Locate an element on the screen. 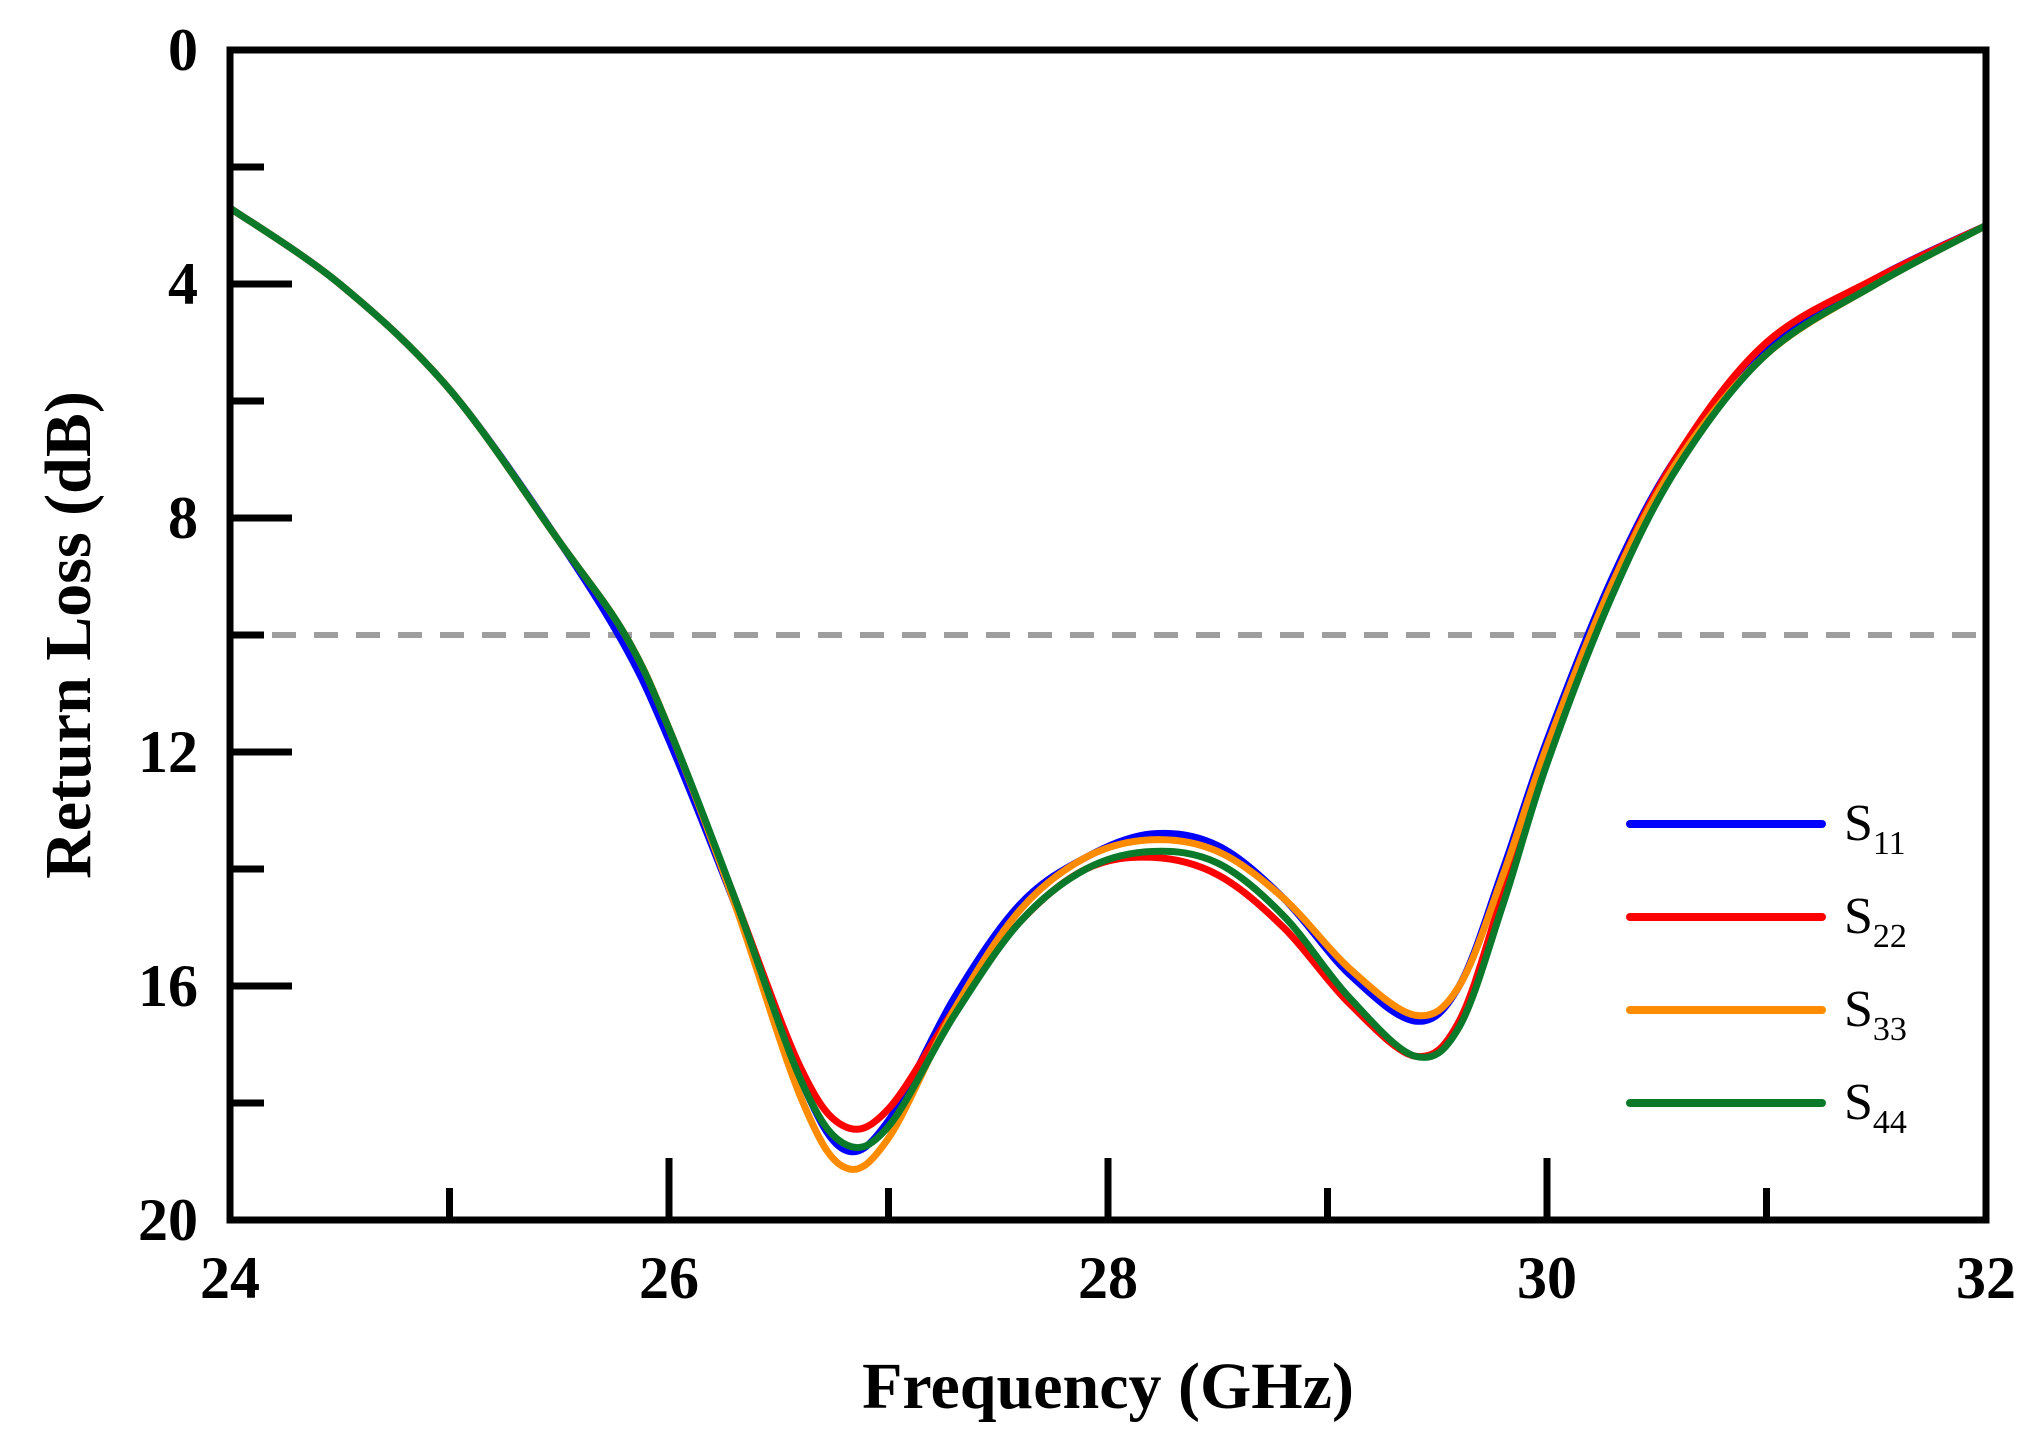  x-tick-label: 24 is located at coordinates (230, 1278).